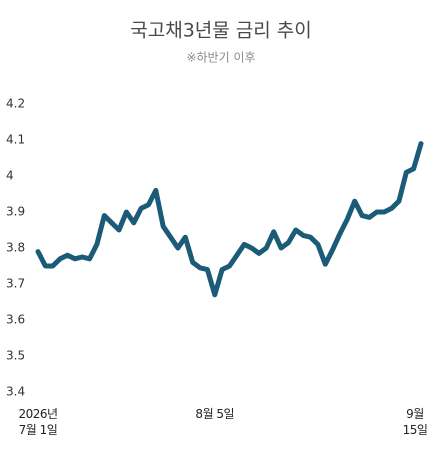 This screenshot has height=475, width=442. Describe the element at coordinates (15, 104) in the screenshot. I see `y-tick-label: 4.2` at that location.